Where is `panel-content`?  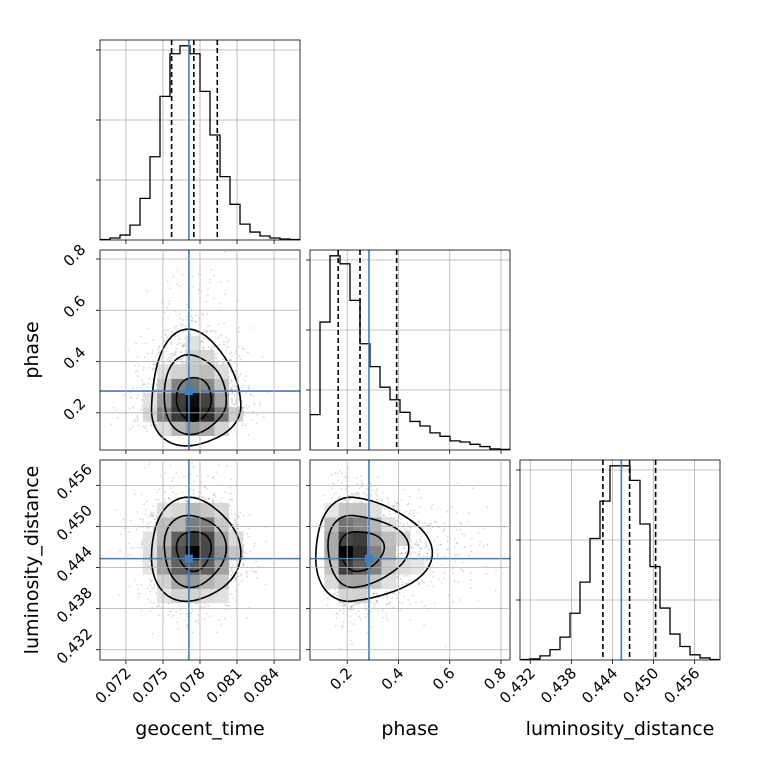 panel-content is located at coordinates (200, 337).